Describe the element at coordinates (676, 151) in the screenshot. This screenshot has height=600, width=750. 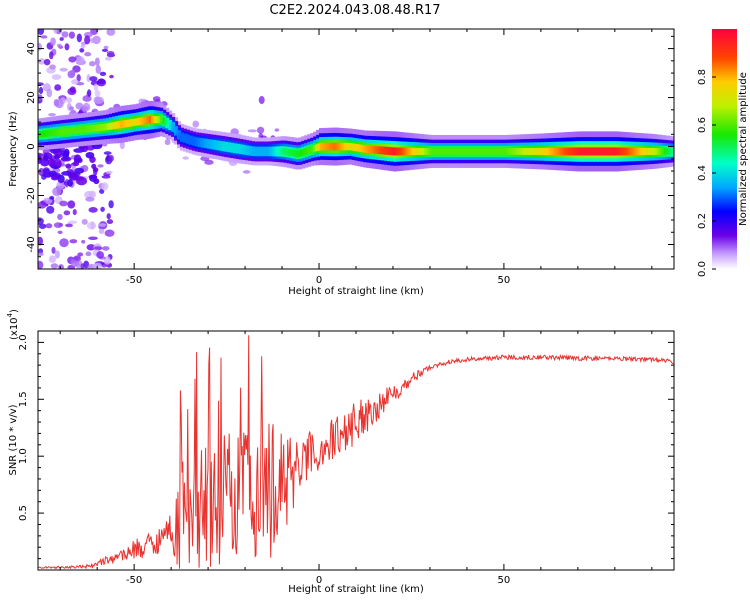
I see `heatmap-ridge-cell` at that location.